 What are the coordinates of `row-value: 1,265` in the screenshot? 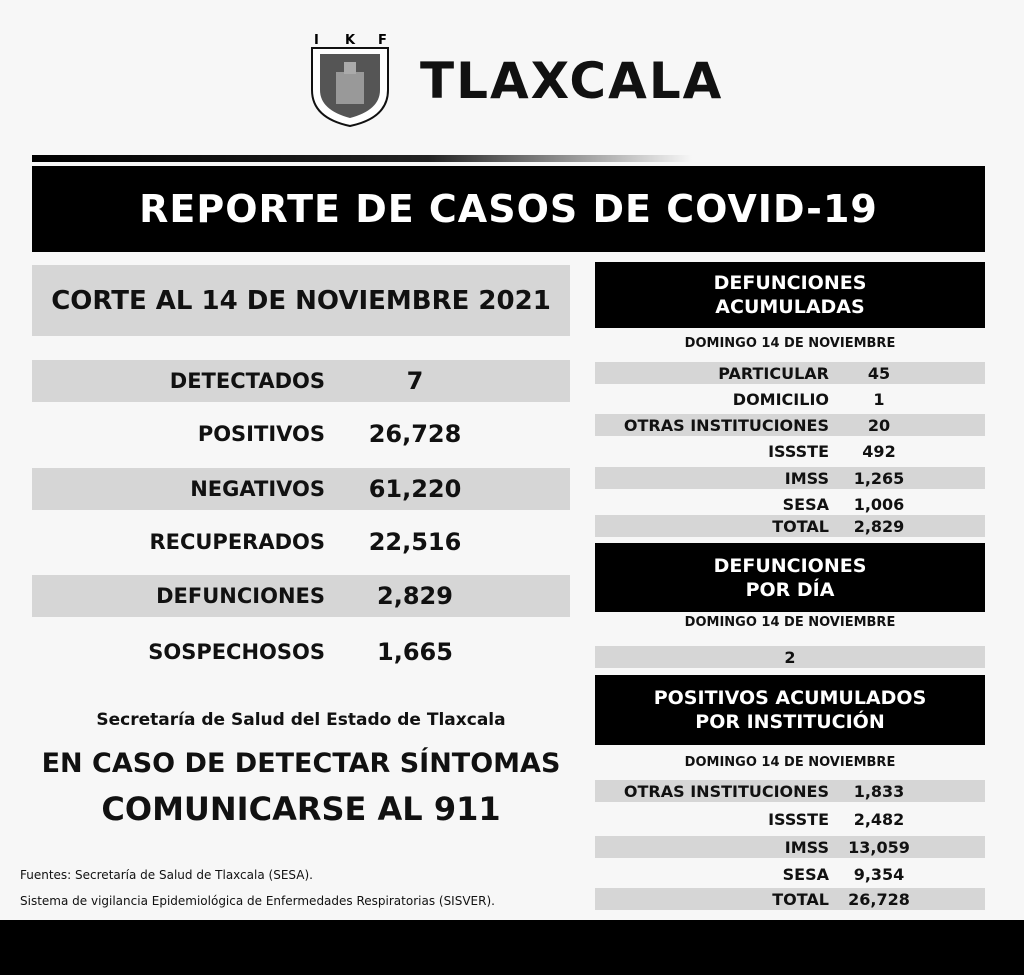 It's located at (879, 478).